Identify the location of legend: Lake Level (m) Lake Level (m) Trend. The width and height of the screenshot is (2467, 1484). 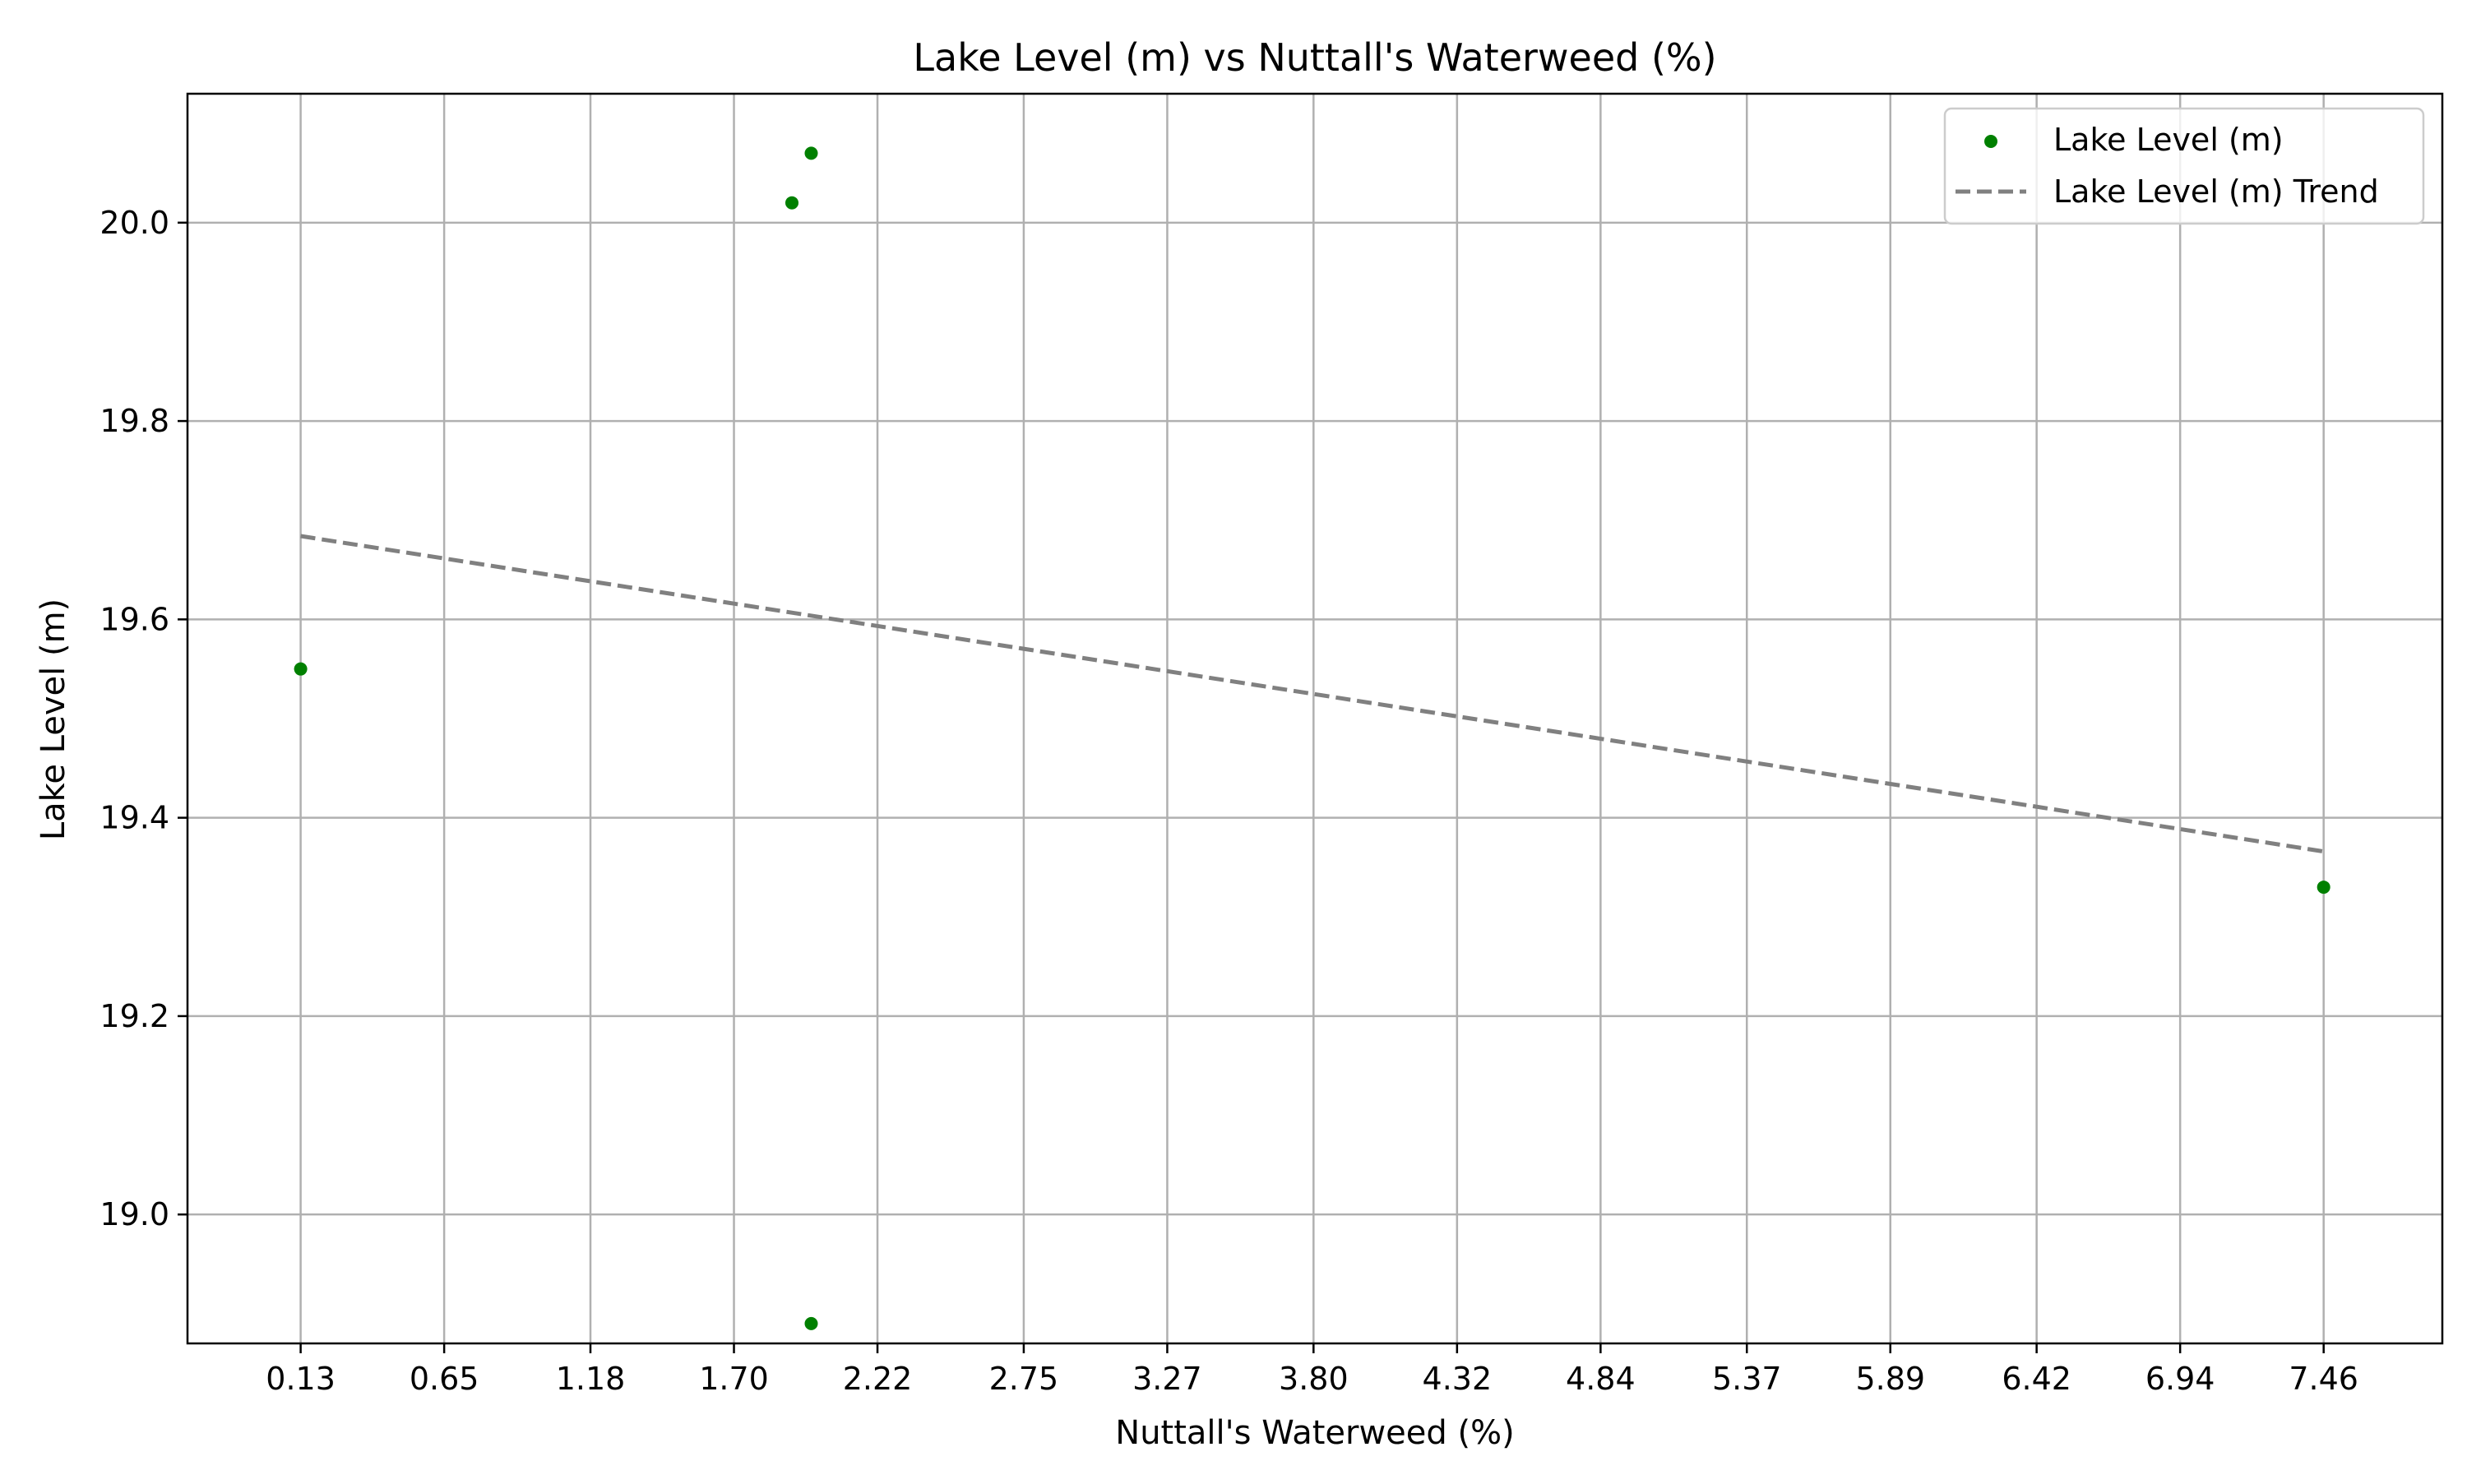
(2184, 166).